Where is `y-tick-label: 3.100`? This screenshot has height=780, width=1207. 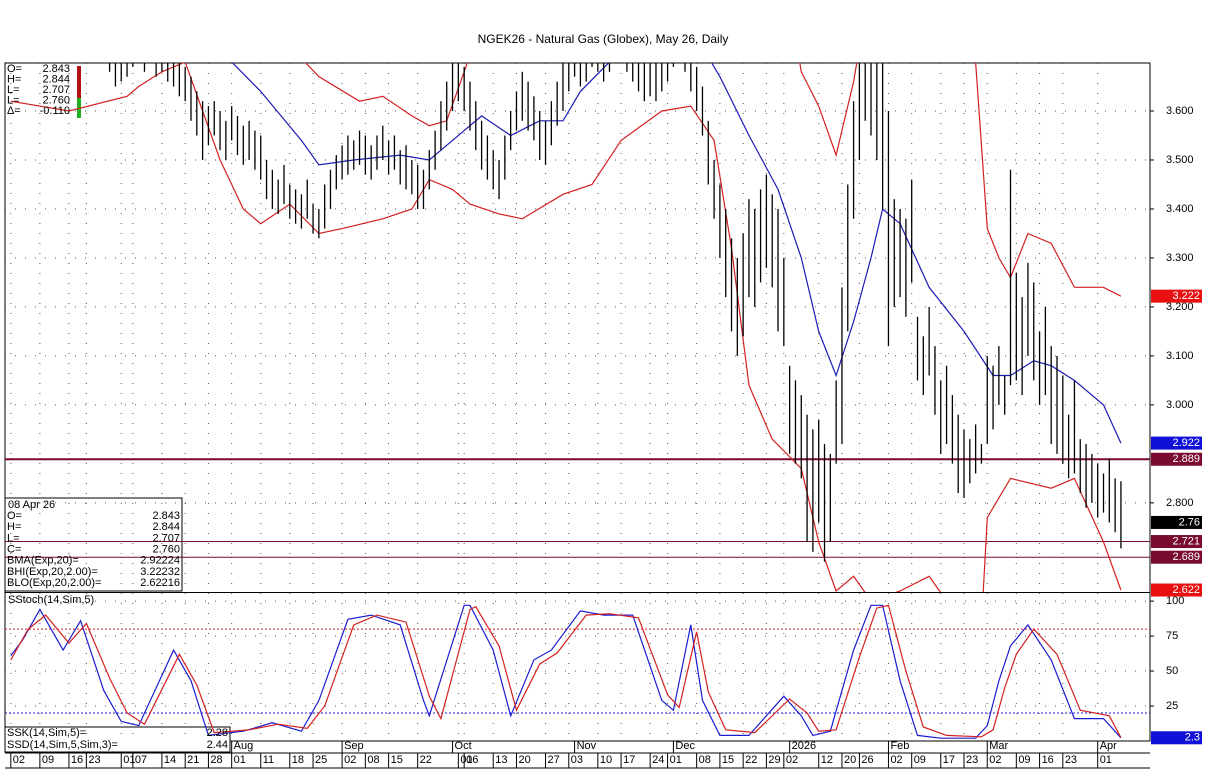
y-tick-label: 3.100 is located at coordinates (1180, 356).